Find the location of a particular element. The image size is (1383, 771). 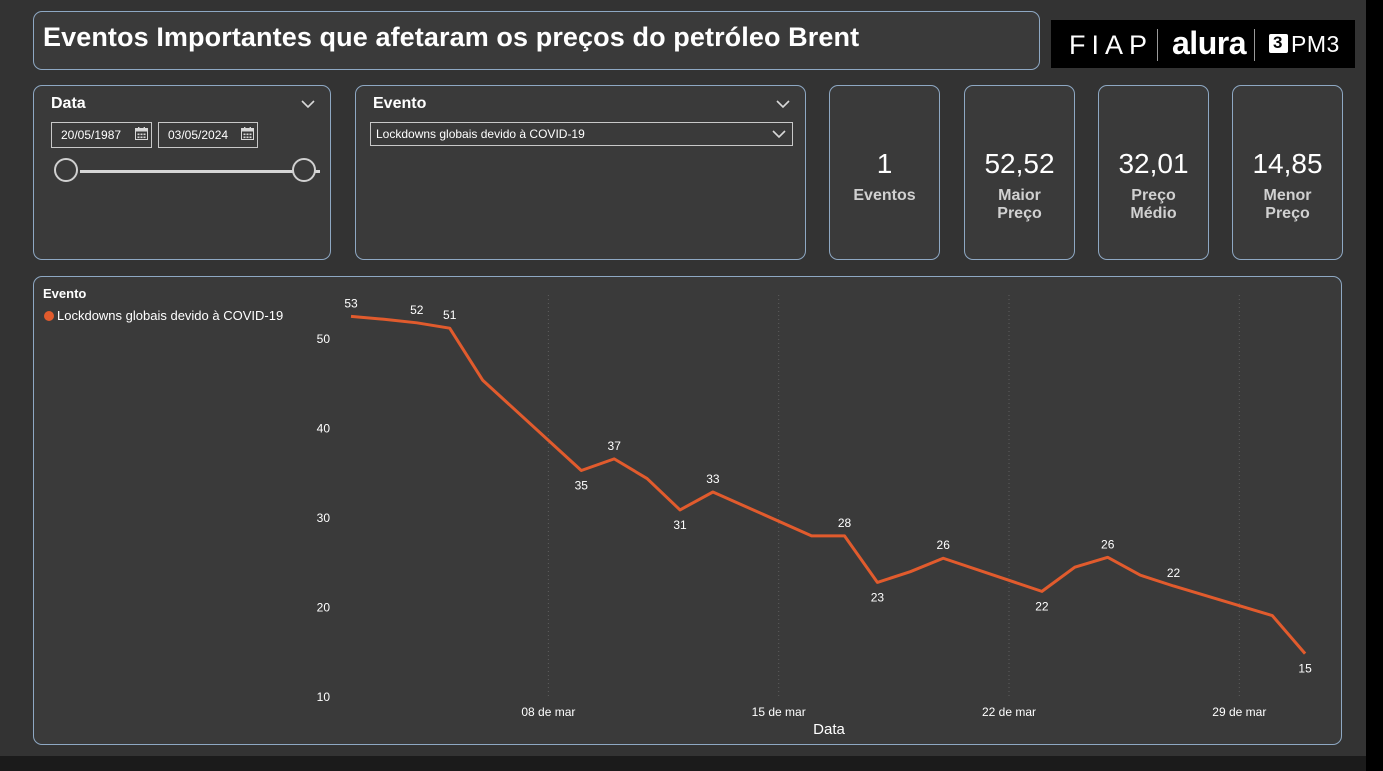

start-date-input: 20/05/1987 is located at coordinates (101, 135).